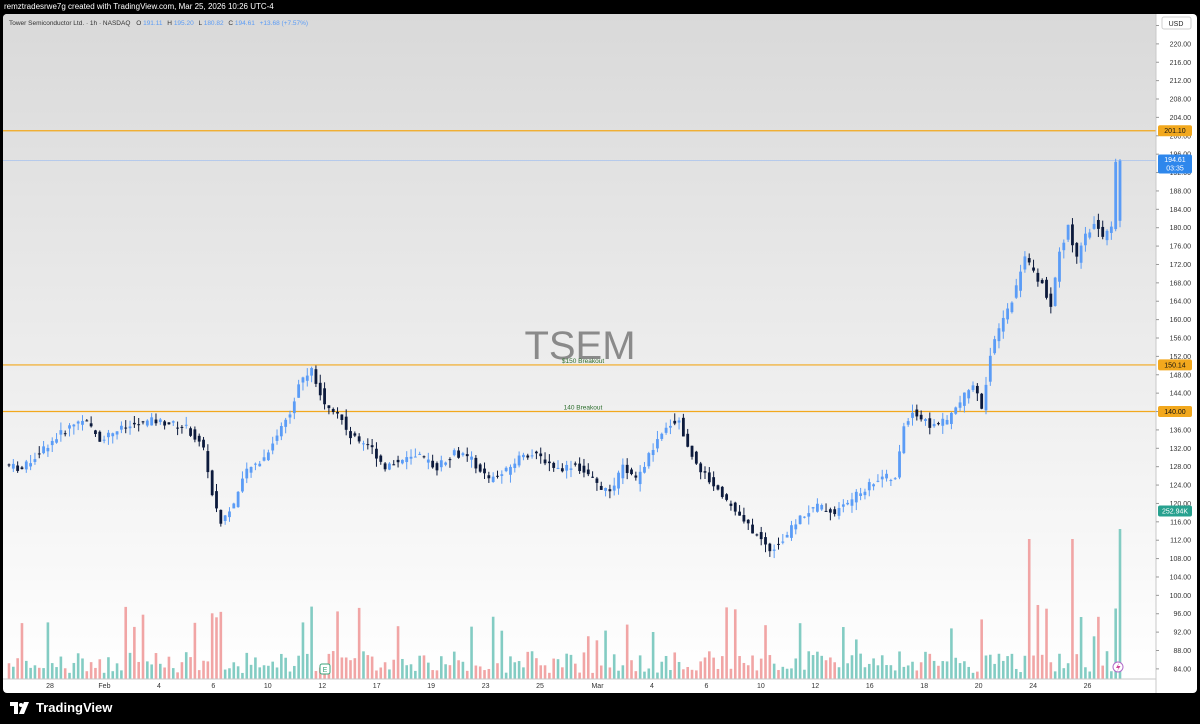  Describe the element at coordinates (69, 23) in the screenshot. I see `legend-symbol: Tower Semiconductor Ltd. · 1h · NASDAQ` at that location.